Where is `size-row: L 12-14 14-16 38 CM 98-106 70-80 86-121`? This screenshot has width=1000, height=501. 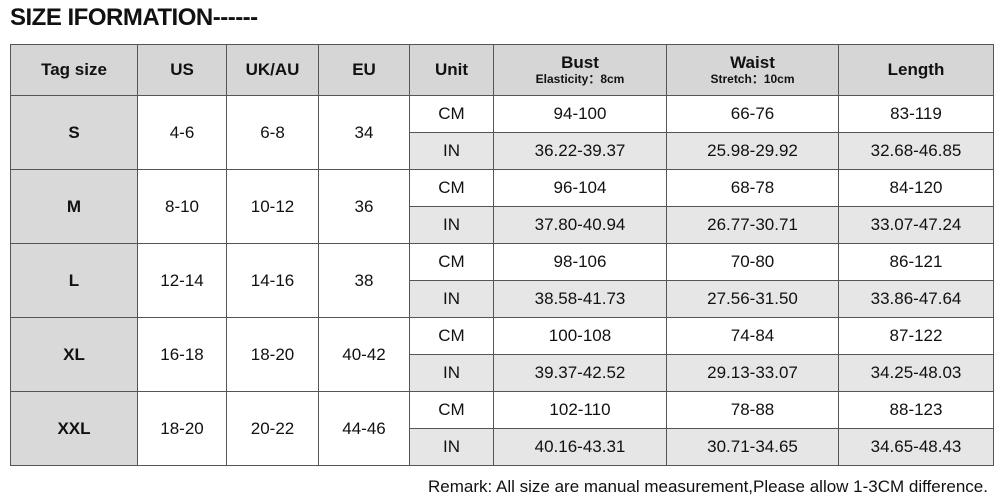
size-row: L 12-14 14-16 38 CM 98-106 70-80 86-121 is located at coordinates (502, 280).